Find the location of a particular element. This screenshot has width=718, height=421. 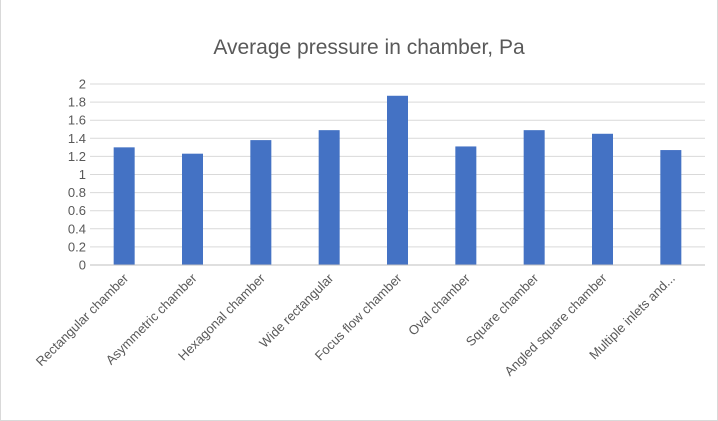

y-tick-label: 1.2 is located at coordinates (77, 156).